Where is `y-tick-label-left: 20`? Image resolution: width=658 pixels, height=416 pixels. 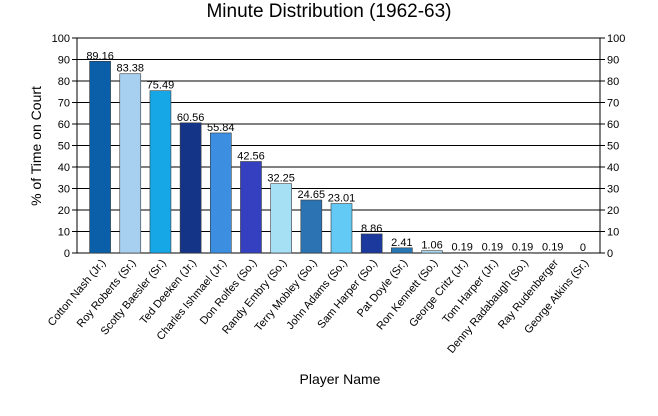 y-tick-label-left: 20 is located at coordinates (64, 211).